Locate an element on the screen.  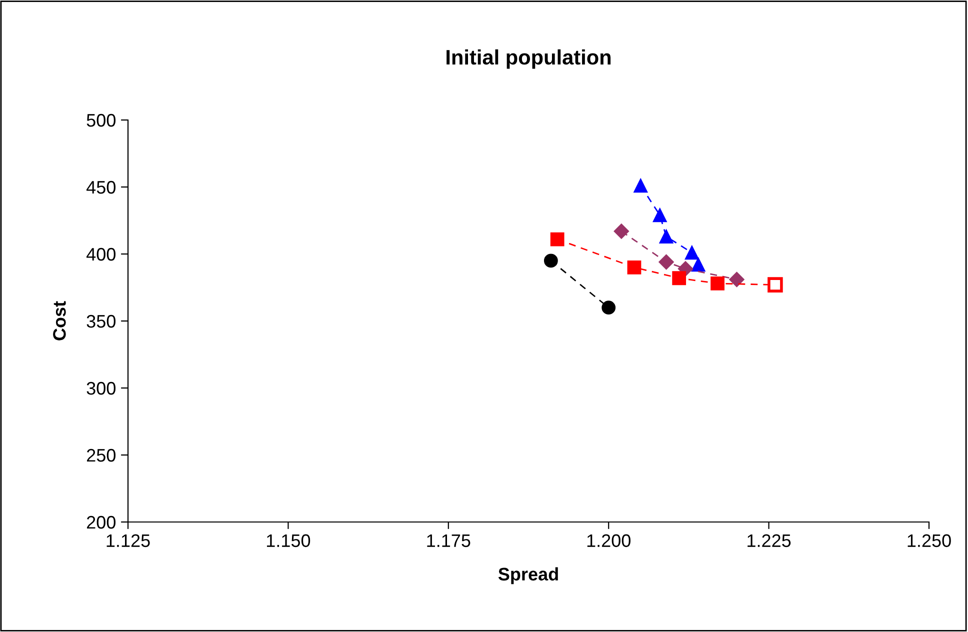
y-tick-label: 300 is located at coordinates (101, 388).